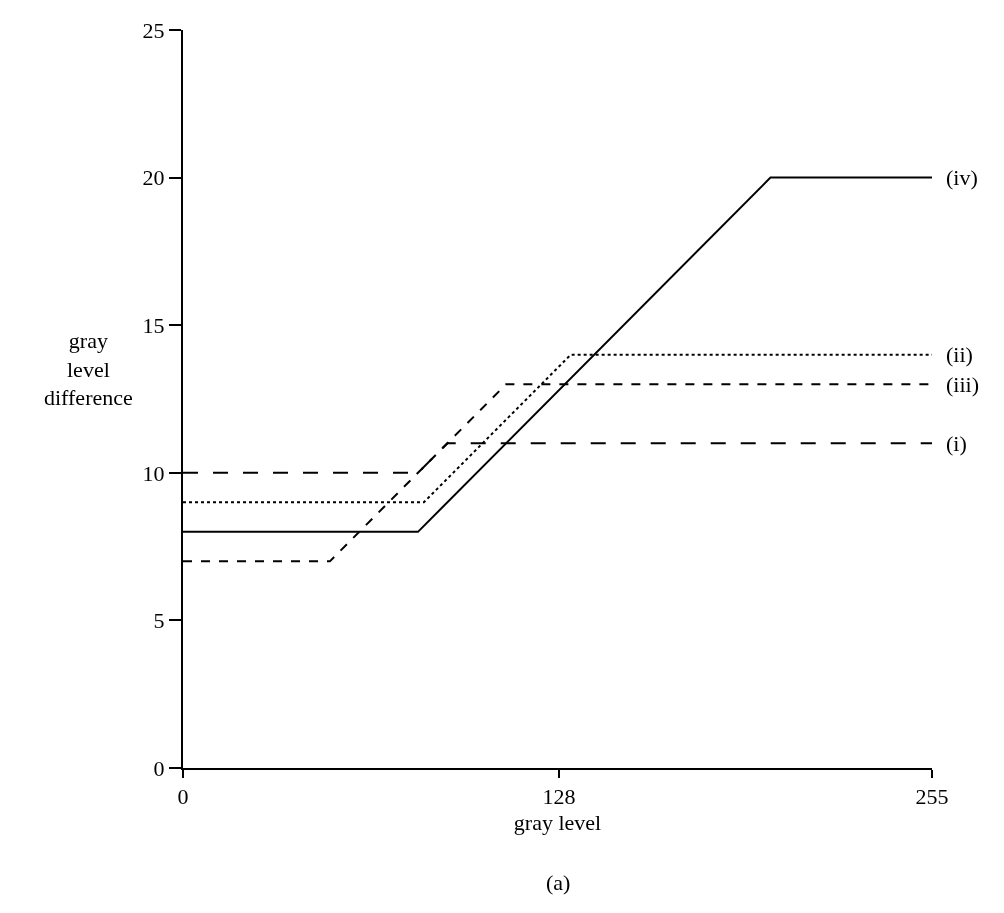 The height and width of the screenshot is (913, 1004). I want to click on y-tick-label: 0, so click(159, 768).